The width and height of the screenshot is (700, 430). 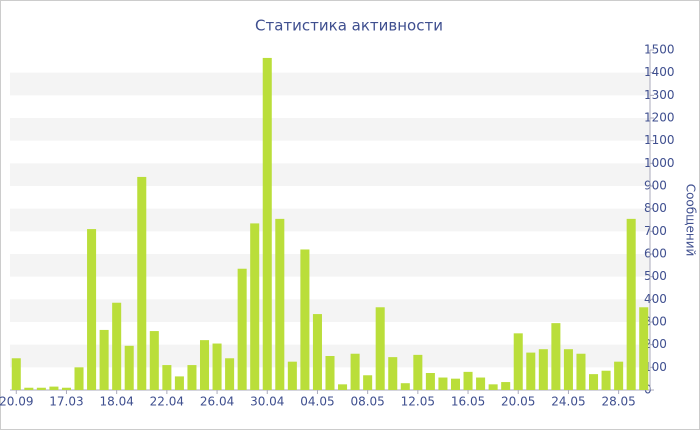 What do you see at coordinates (655, 208) in the screenshot?
I see `y-tick-label: 800` at bounding box center [655, 208].